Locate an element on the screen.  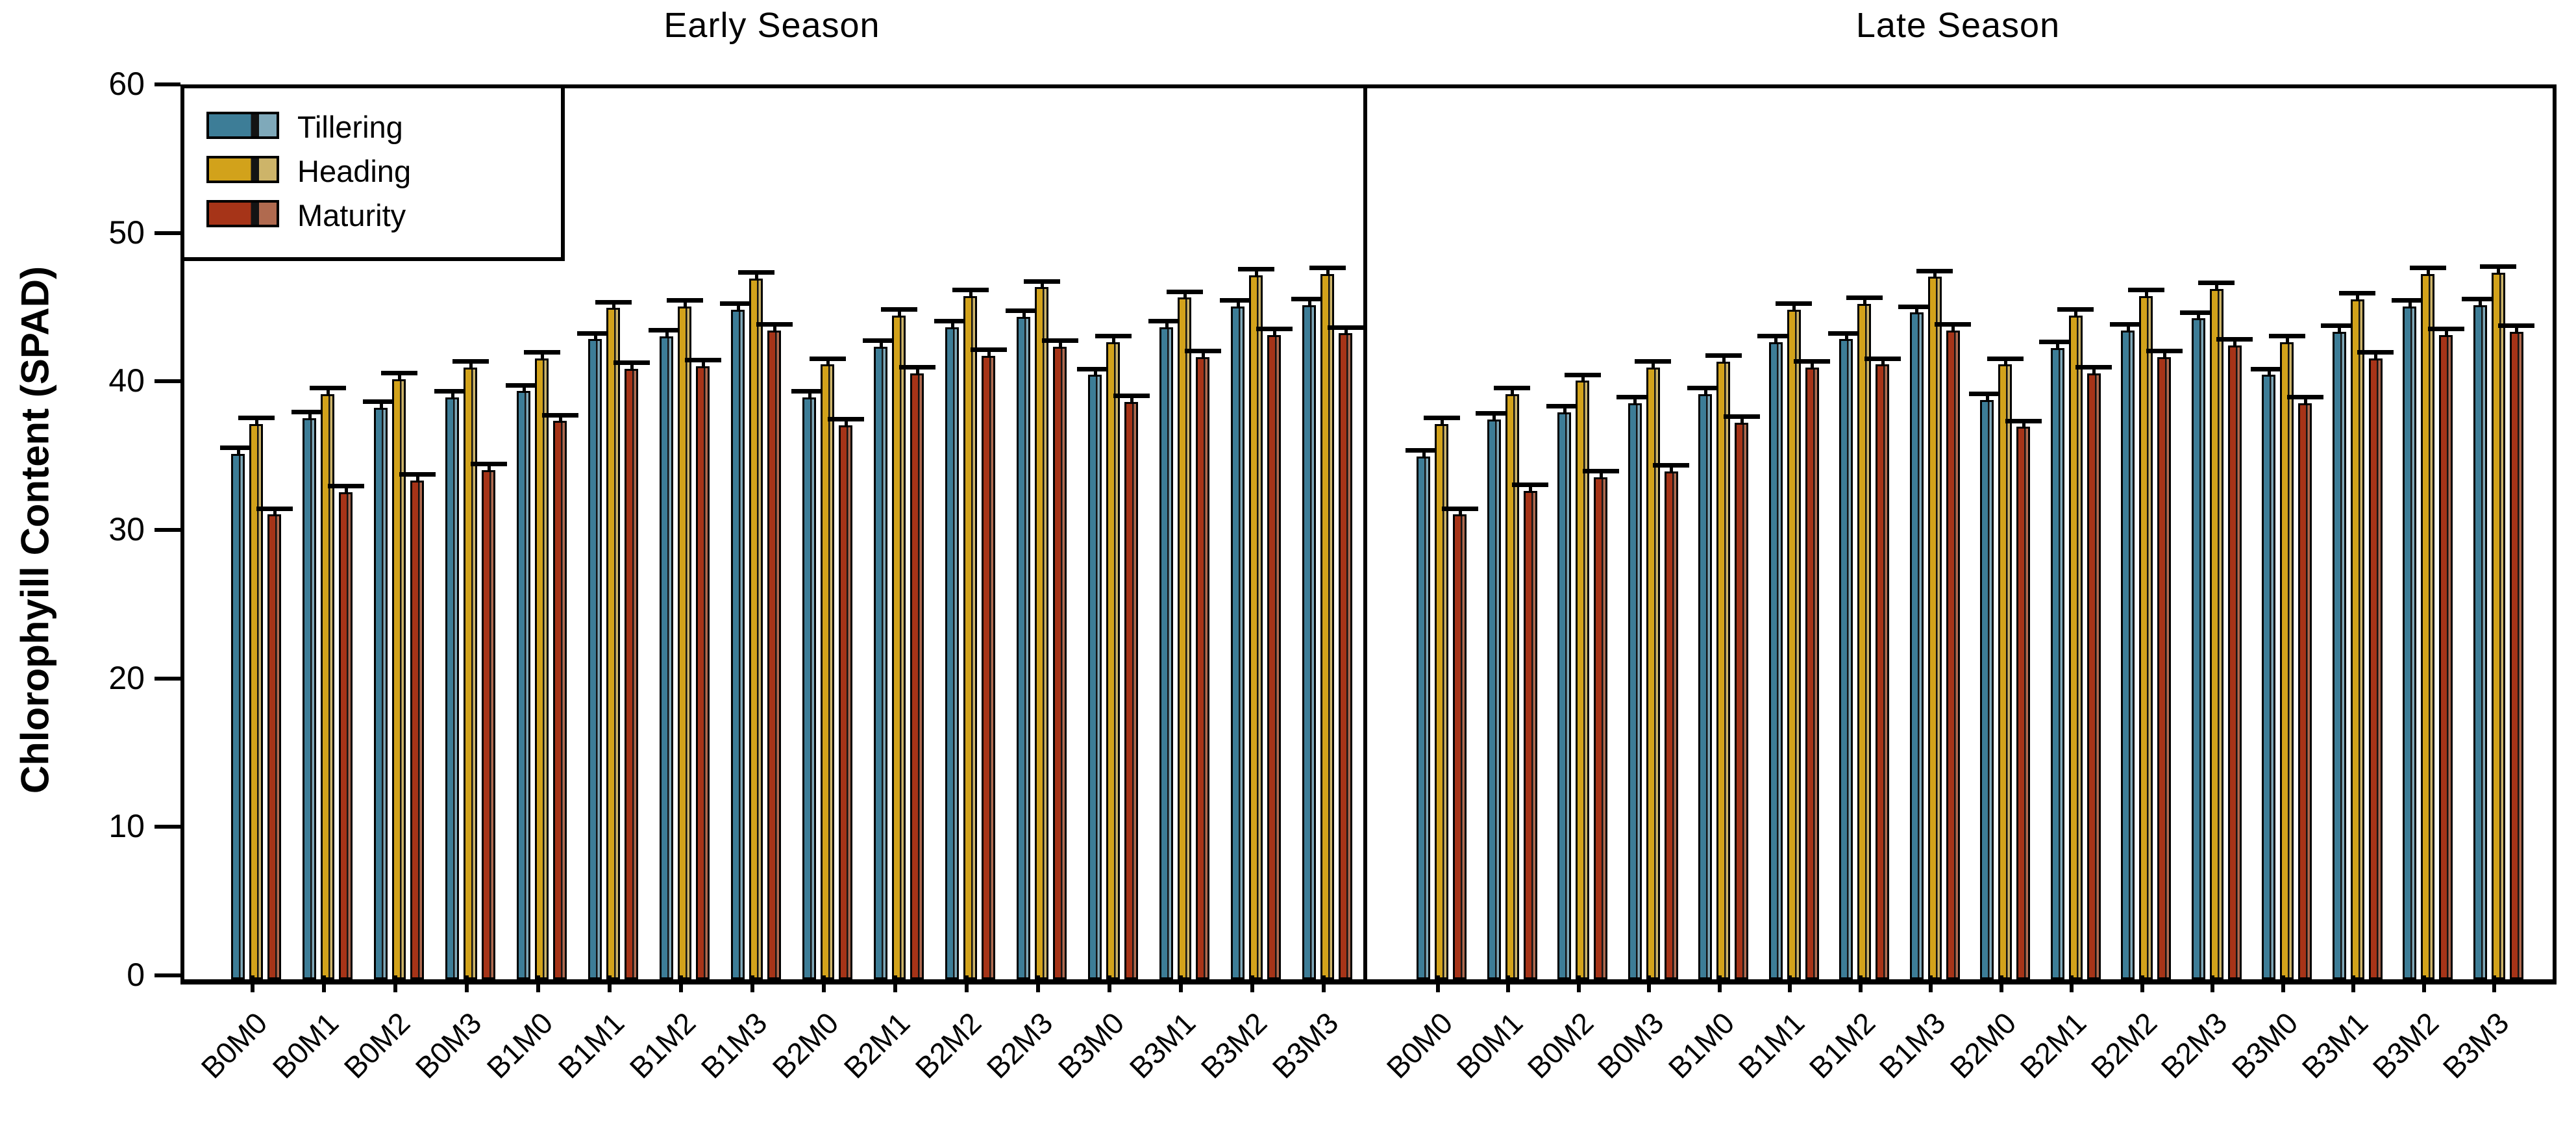
bar-b0m1-maturity is located at coordinates (1530, 734).